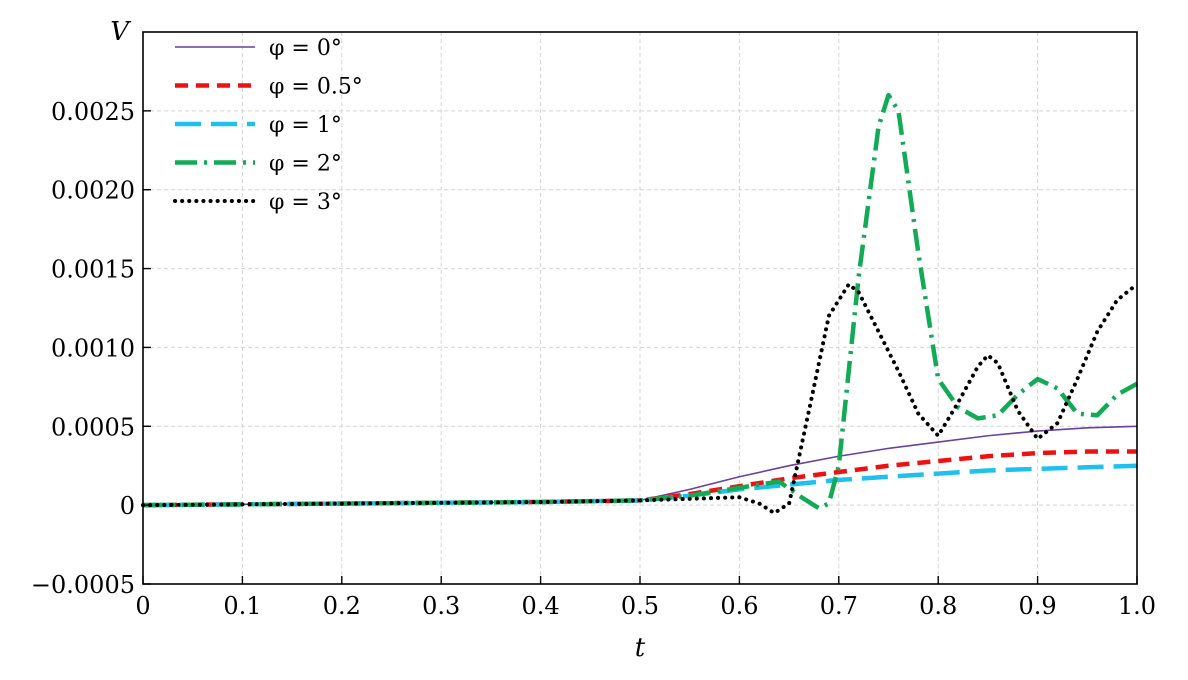 This screenshot has height=680, width=1188. Describe the element at coordinates (305, 125) in the screenshot. I see `legend-label-2: φ = 1°` at that location.